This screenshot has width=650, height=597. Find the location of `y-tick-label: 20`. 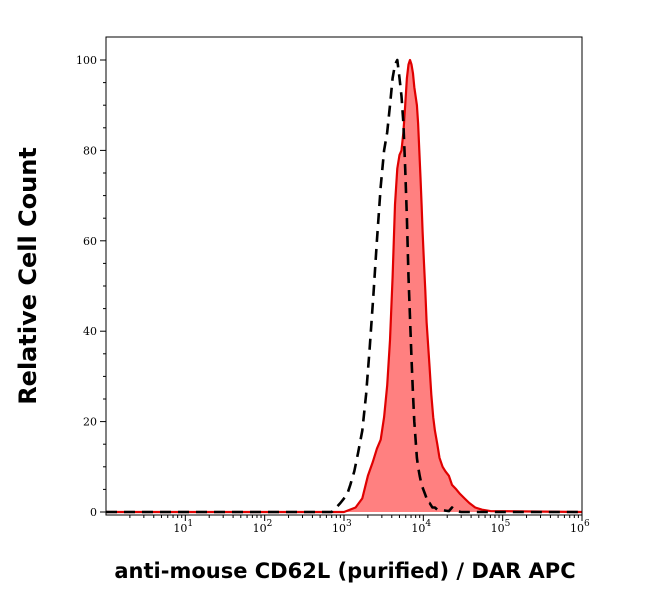

y-tick-label: 20 is located at coordinates (90, 422).